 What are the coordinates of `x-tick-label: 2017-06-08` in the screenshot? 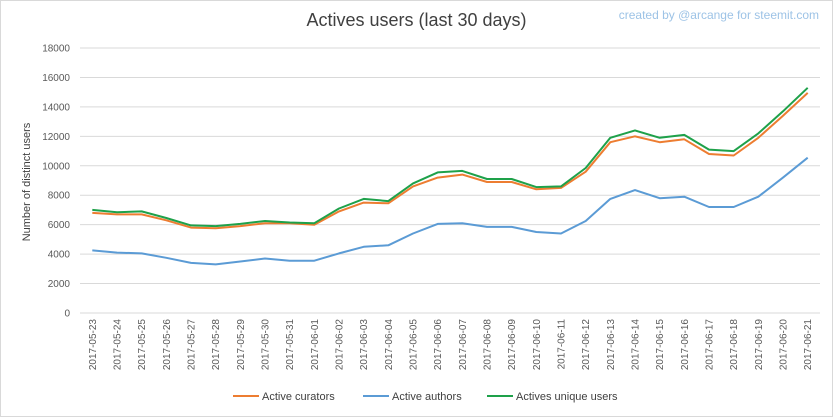 It's located at (488, 345).